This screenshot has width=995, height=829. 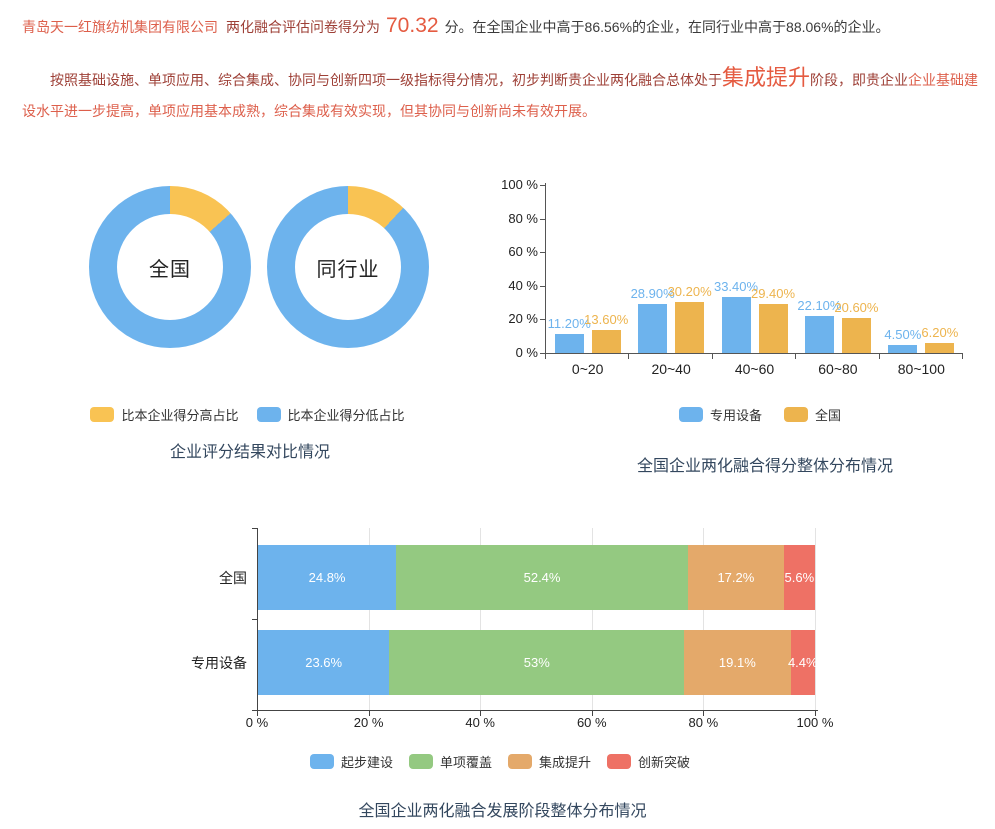 What do you see at coordinates (330, 414) in the screenshot?
I see `legend-item: 比本企业得分低占比` at bounding box center [330, 414].